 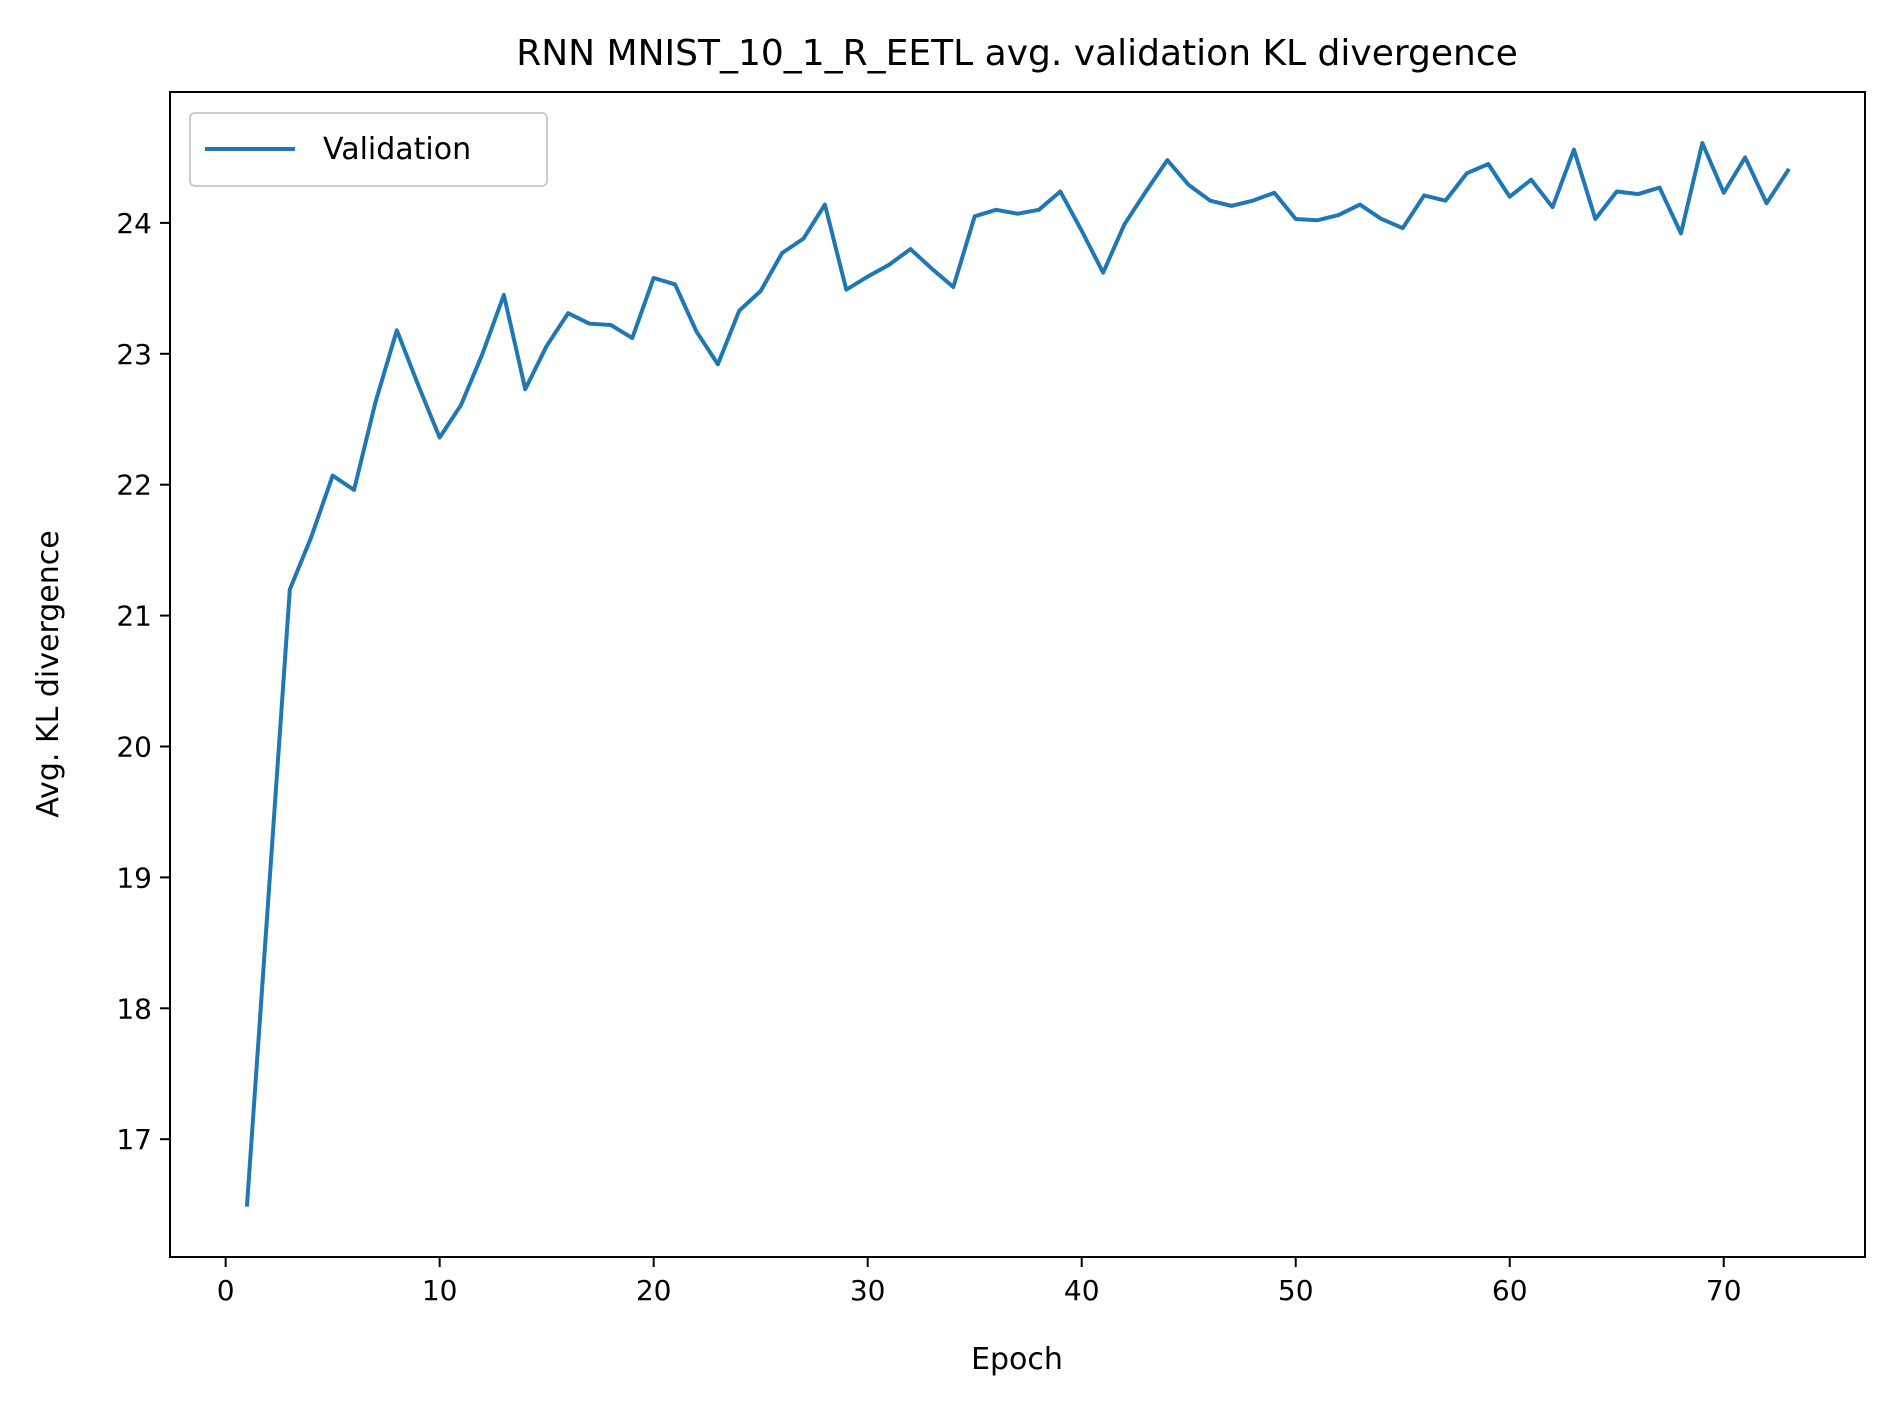 What do you see at coordinates (134, 616) in the screenshot?
I see `y-tick-label: 21` at bounding box center [134, 616].